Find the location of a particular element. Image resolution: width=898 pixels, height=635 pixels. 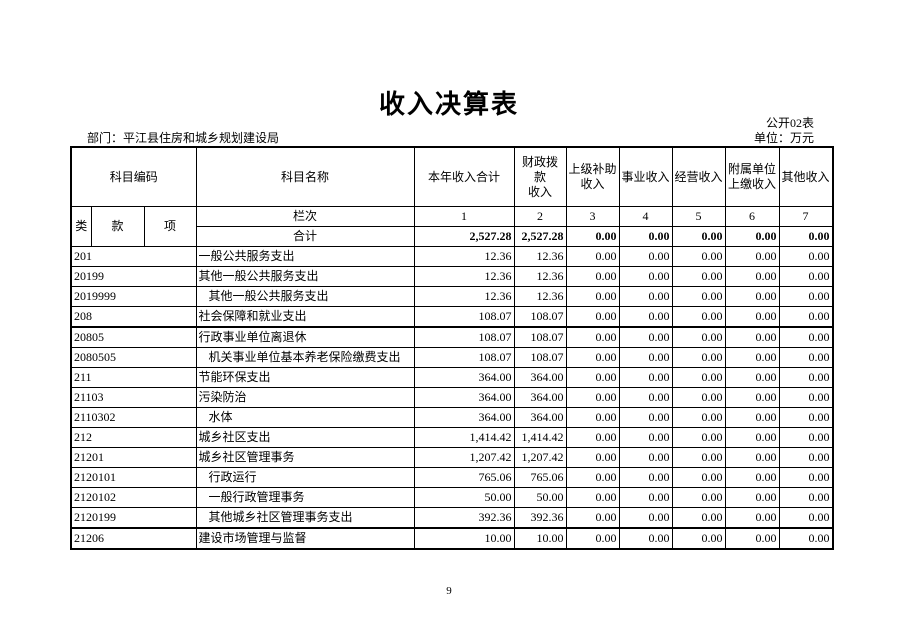

unit-label: 单位：万元 is located at coordinates (783, 138).